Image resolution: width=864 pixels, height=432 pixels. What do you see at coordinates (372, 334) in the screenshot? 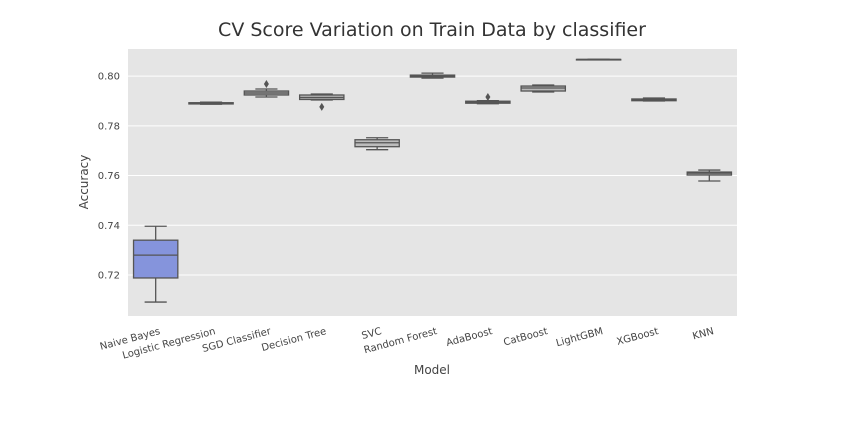
I see `x-tick-label: SVC` at bounding box center [372, 334].